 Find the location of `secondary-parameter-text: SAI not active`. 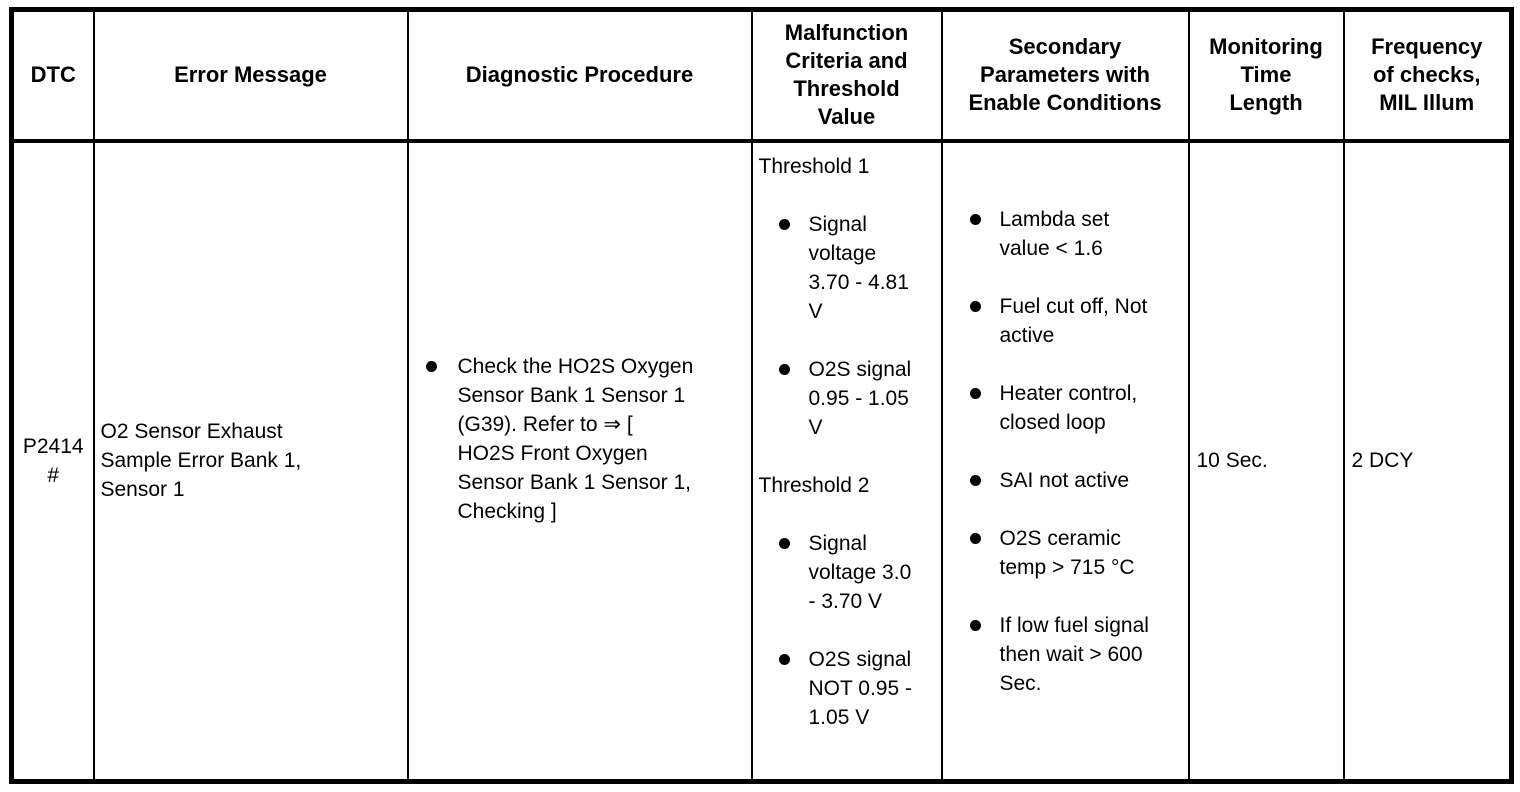

secondary-parameter-text: SAI not active is located at coordinates (1064, 481).